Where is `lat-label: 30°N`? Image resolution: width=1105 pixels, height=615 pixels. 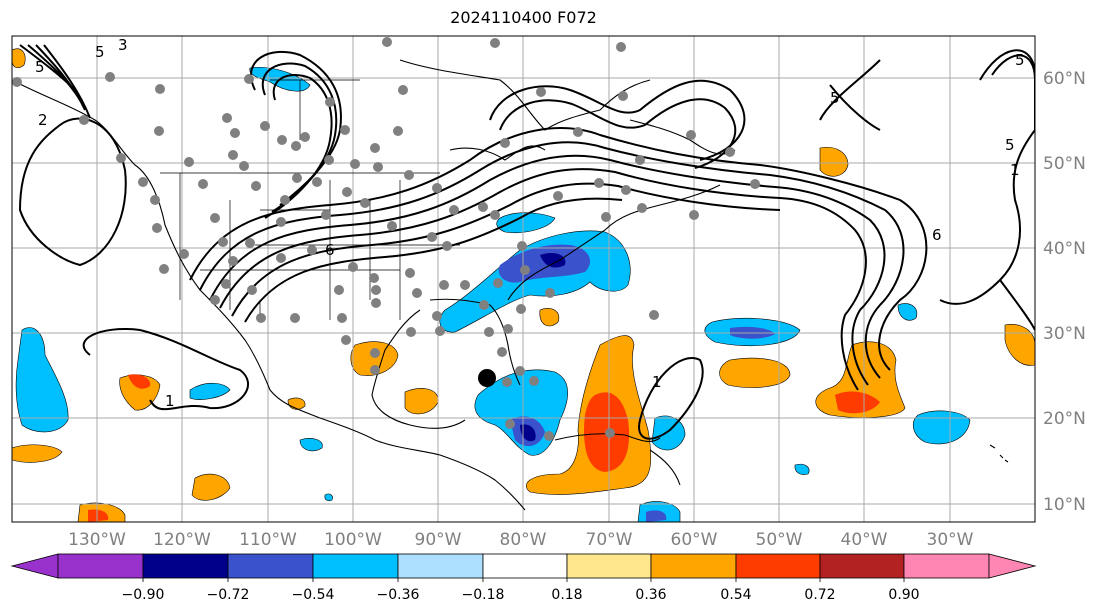 lat-label: 30°N is located at coordinates (1064, 334).